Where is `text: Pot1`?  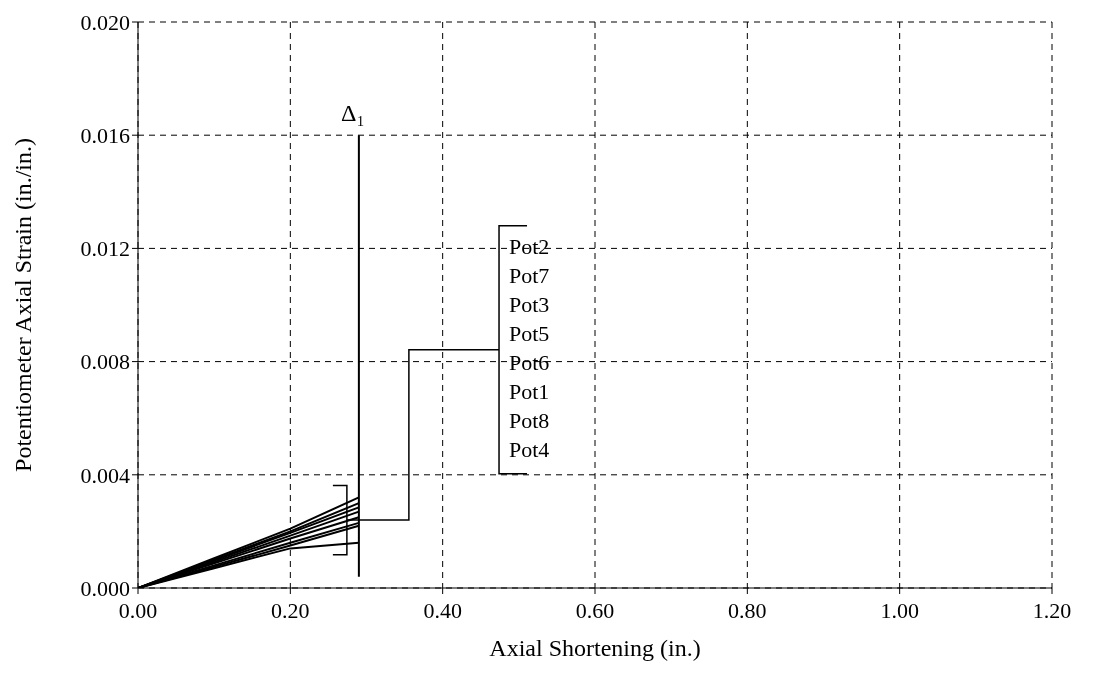 text: Pot1 is located at coordinates (529, 391).